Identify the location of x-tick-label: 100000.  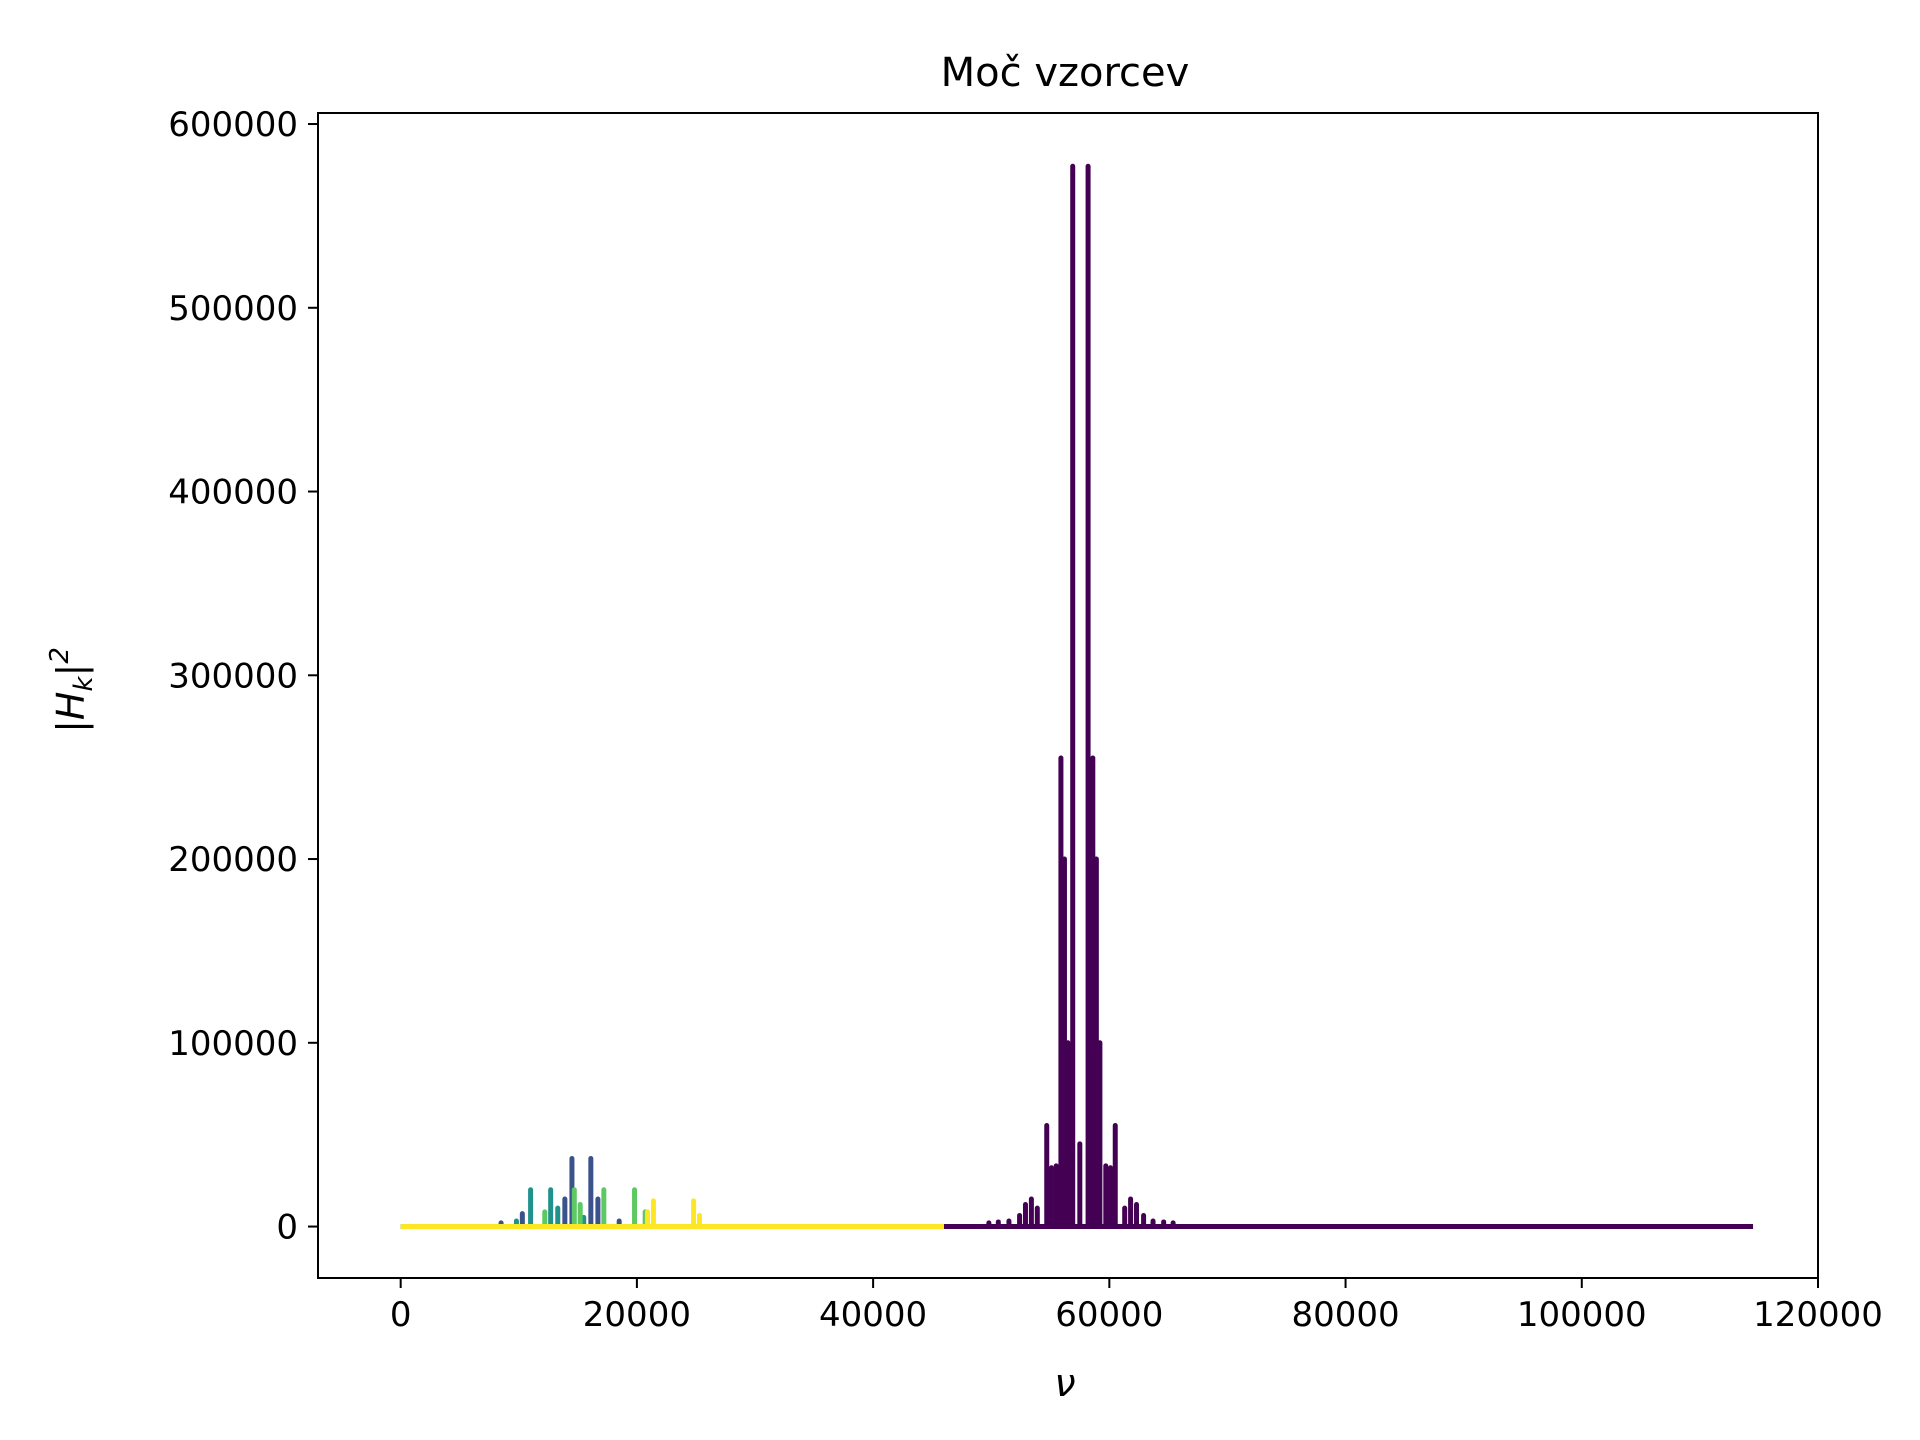
(1582, 1315).